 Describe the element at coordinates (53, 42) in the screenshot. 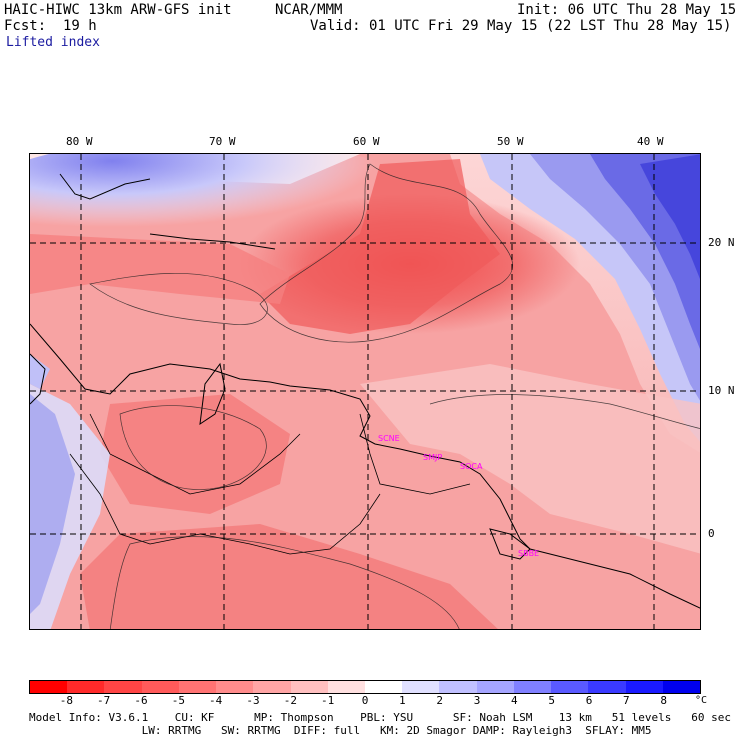

I see `field-name: Lifted index` at that location.